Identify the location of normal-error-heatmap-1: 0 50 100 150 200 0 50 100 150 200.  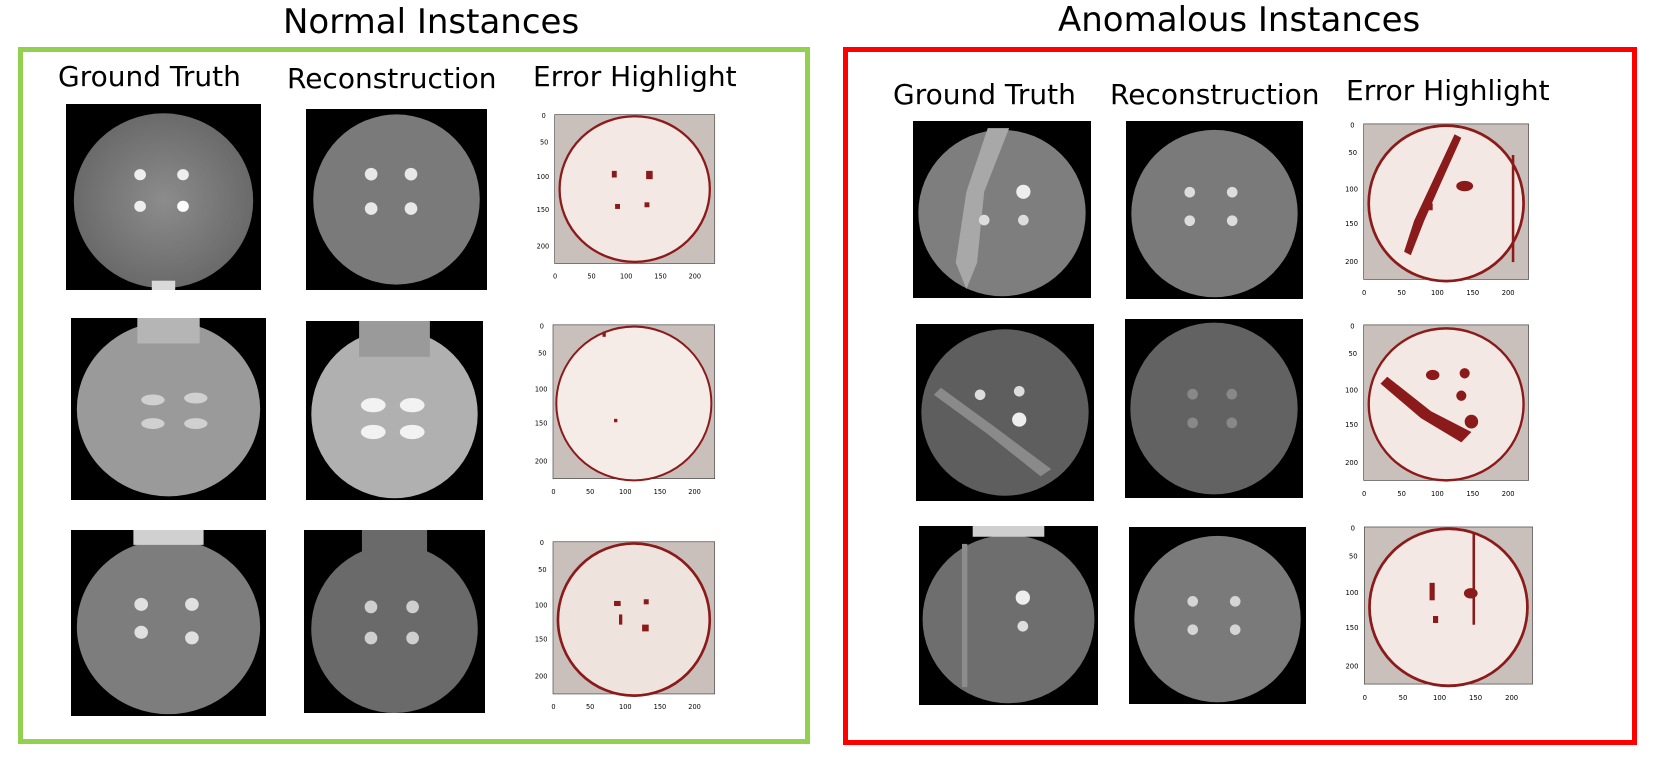
(620, 199).